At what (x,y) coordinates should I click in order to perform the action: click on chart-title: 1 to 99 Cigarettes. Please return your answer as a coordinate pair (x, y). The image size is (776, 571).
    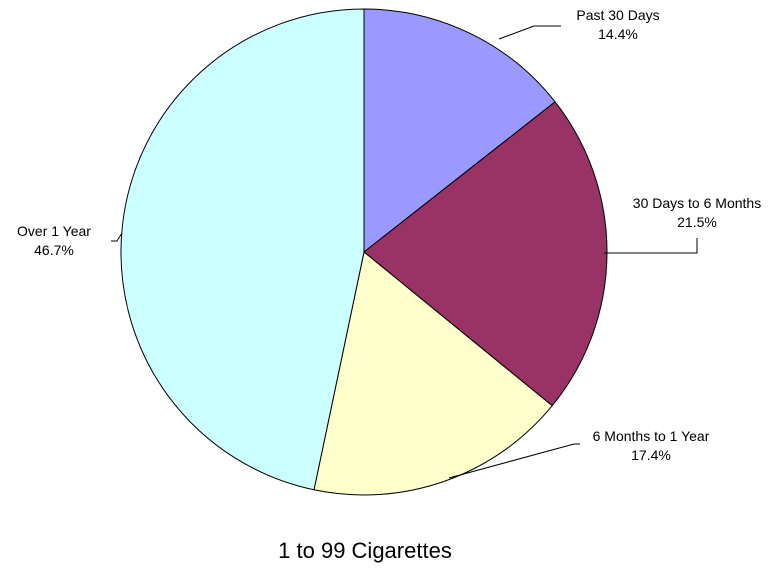
    Looking at the image, I should click on (365, 550).